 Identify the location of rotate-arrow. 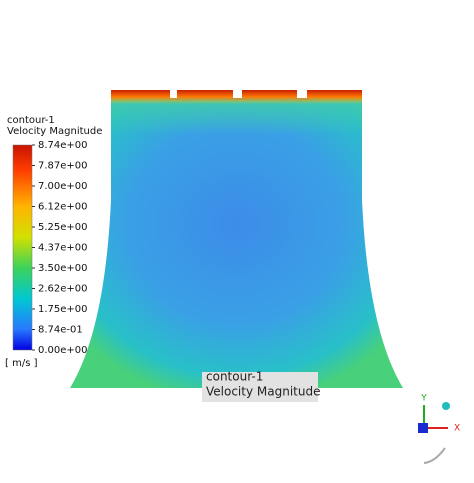
(434, 455).